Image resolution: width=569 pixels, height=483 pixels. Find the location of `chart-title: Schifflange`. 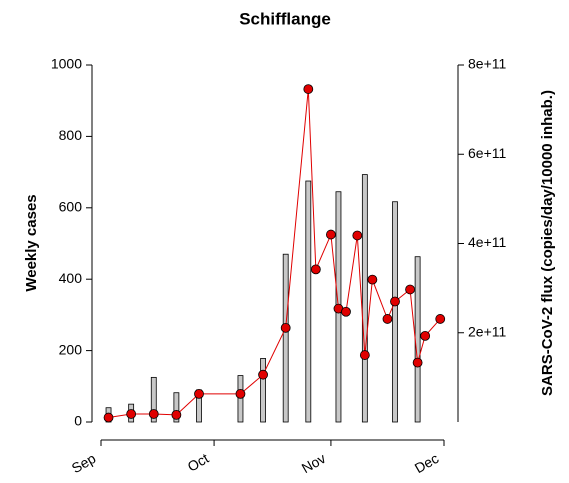

chart-title: Schifflange is located at coordinates (285, 18).